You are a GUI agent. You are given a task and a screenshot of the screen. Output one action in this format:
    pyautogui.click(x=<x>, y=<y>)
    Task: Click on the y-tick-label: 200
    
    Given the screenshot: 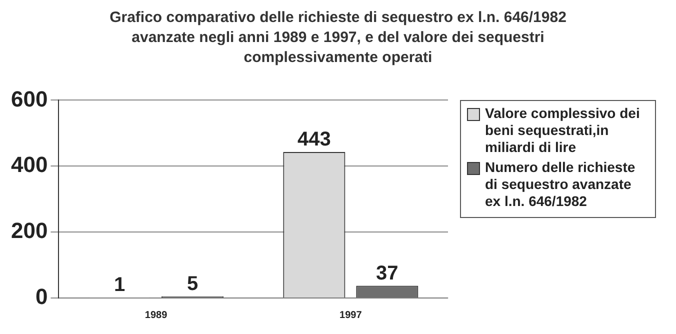 What is the action you would take?
    pyautogui.click(x=29, y=231)
    